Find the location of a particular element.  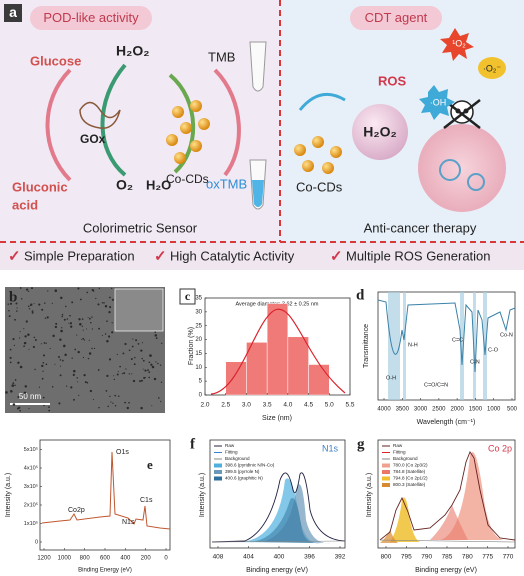

legend-label: Fitting is located at coordinates (231, 452).